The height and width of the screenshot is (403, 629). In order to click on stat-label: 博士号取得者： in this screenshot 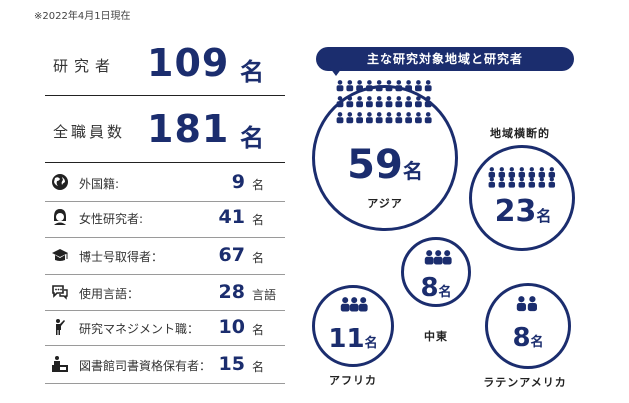, I will do `click(121, 257)`.